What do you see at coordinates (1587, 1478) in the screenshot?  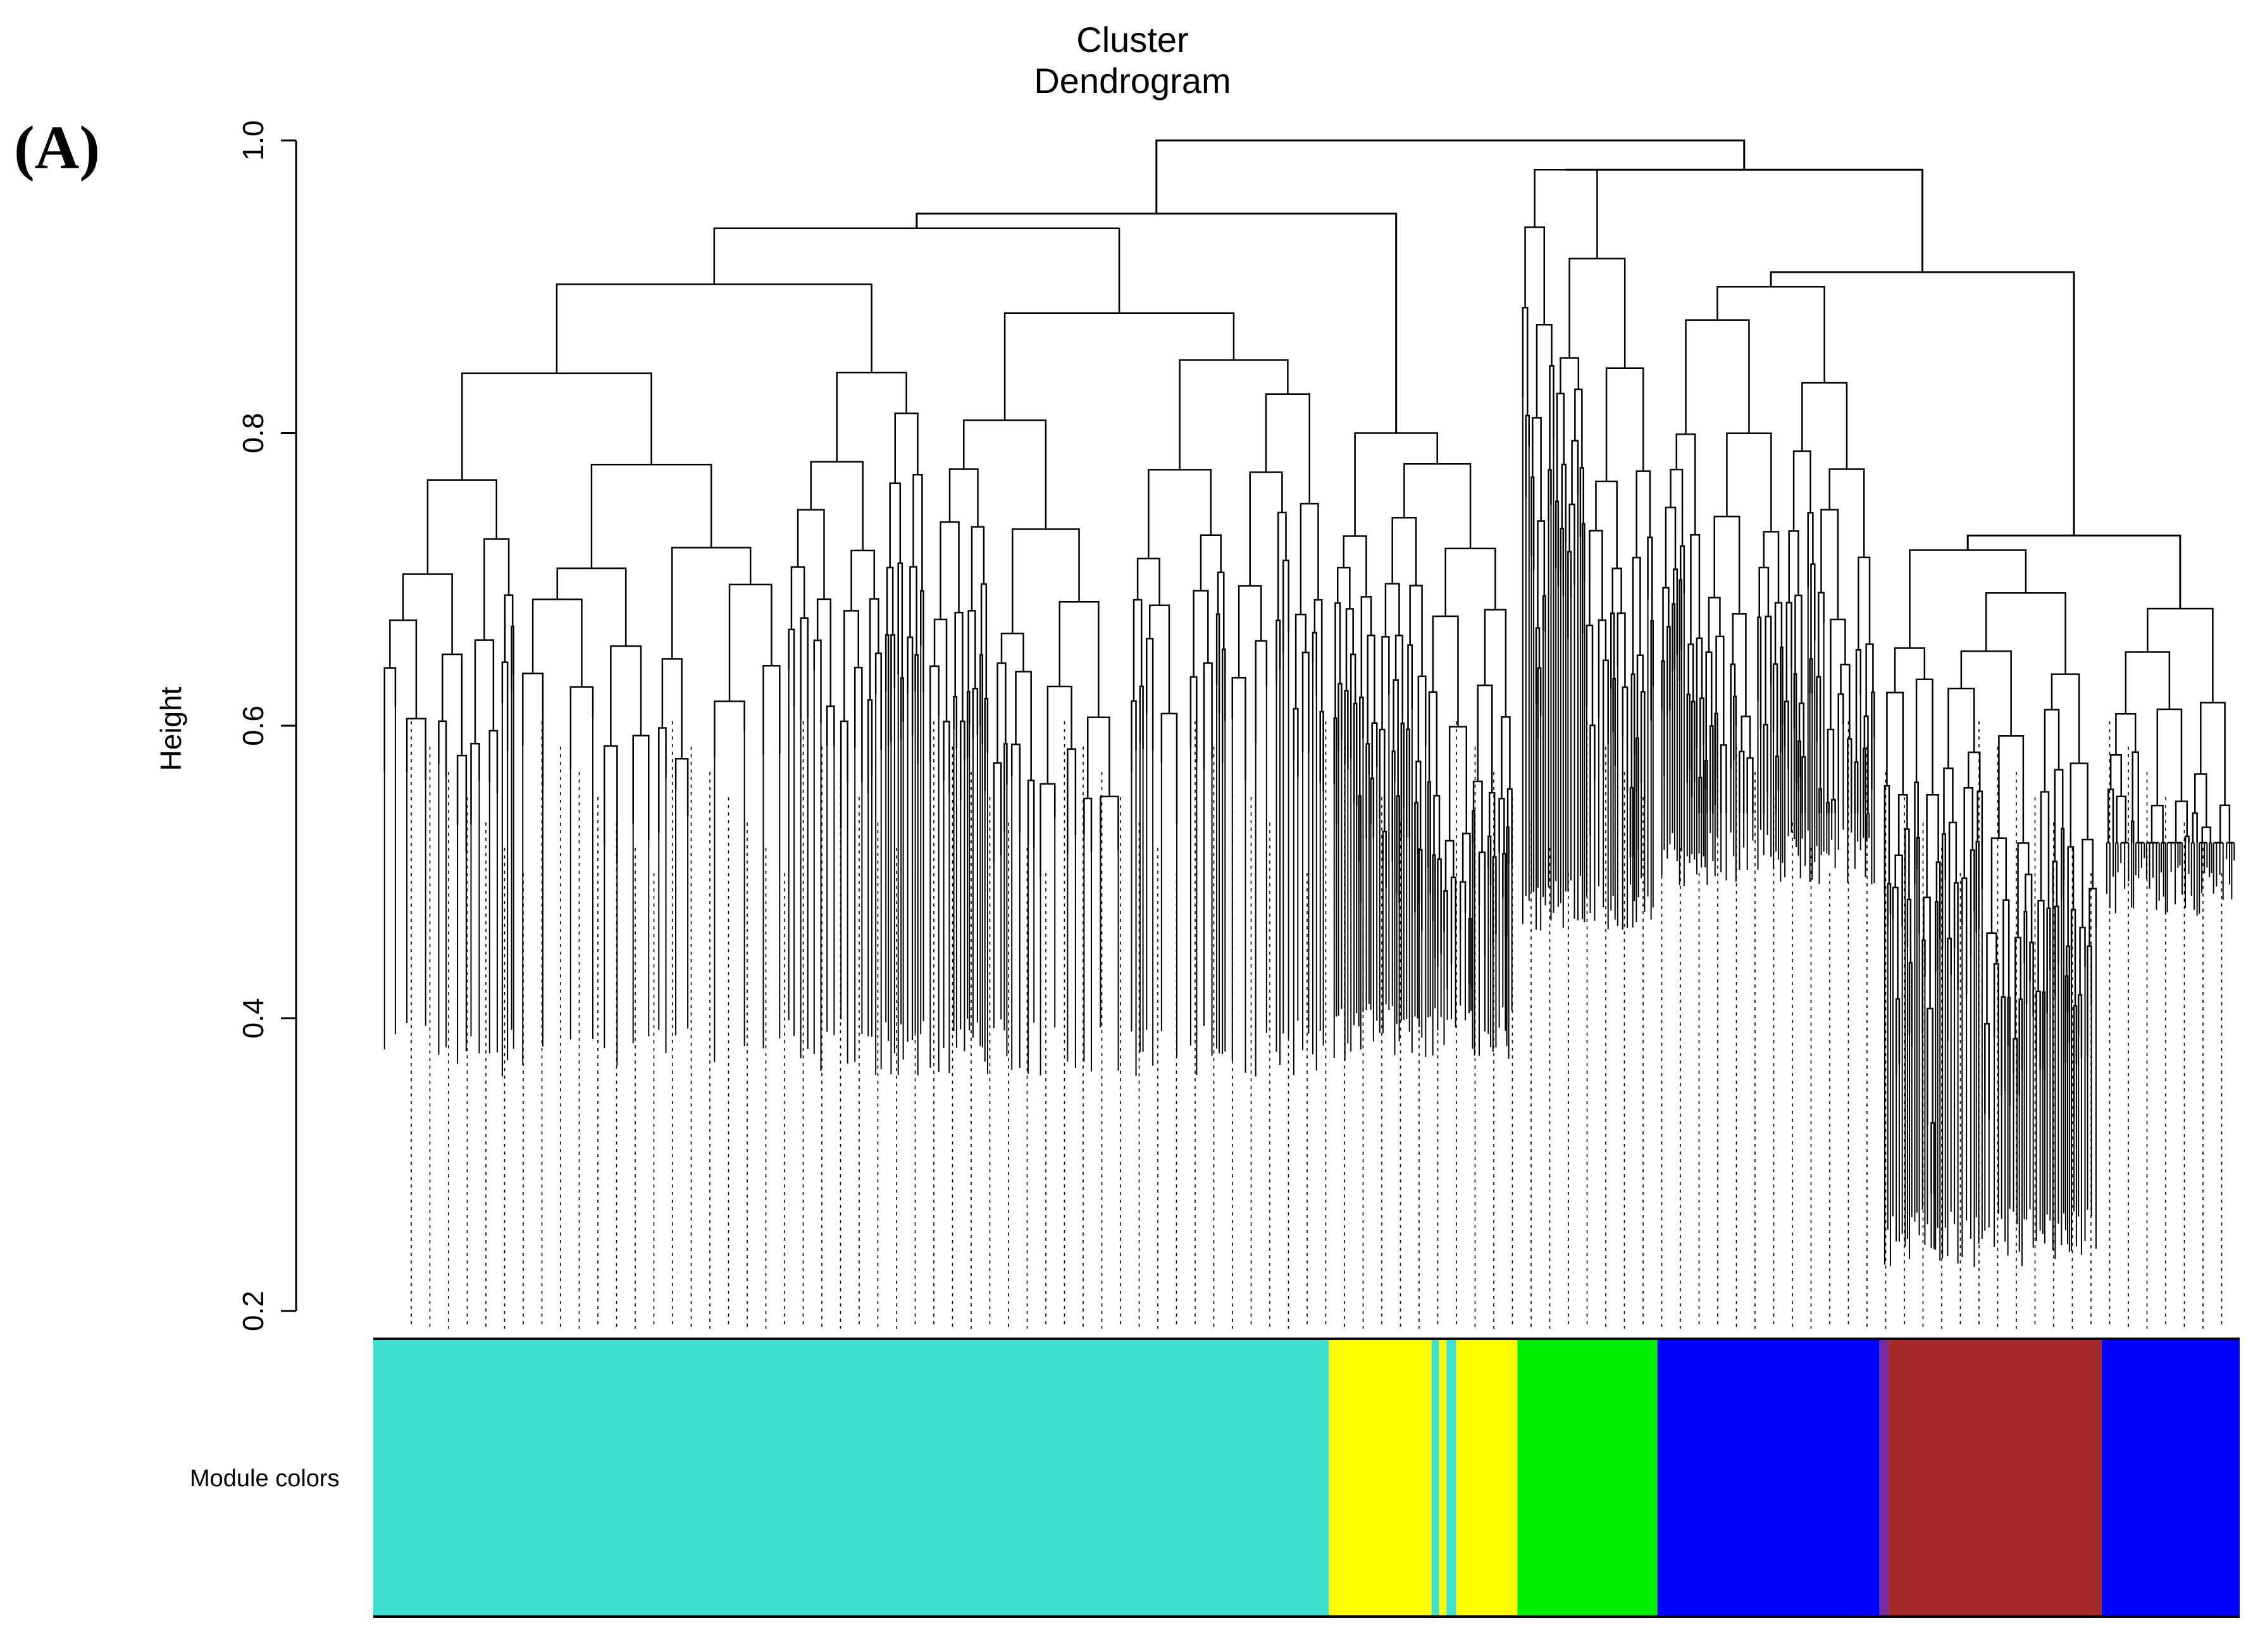 I see `module-color-segment-green` at bounding box center [1587, 1478].